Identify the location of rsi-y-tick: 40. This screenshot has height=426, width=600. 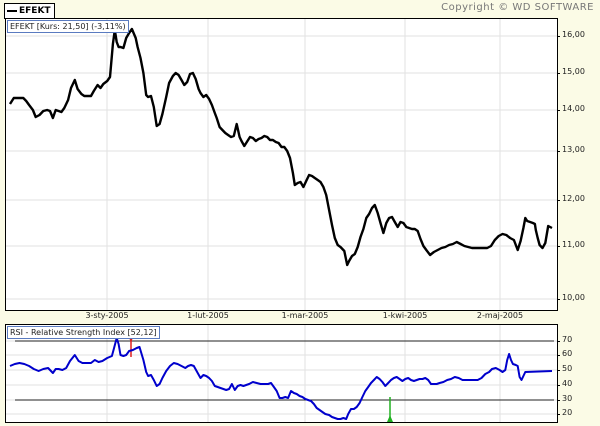
(567, 383).